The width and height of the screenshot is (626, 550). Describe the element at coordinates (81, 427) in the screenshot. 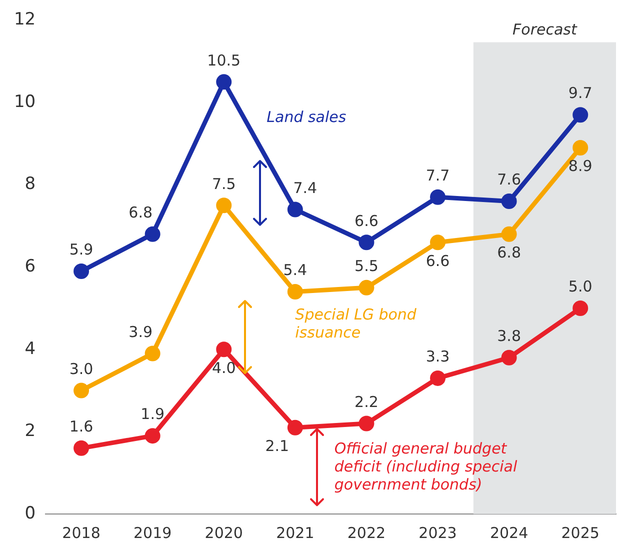

I see `data-label: 1.6` at that location.